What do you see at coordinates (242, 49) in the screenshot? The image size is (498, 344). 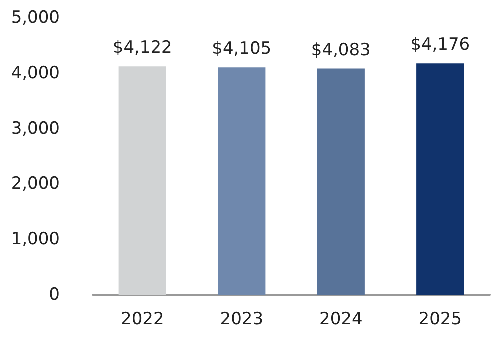 I see `data-label: $4,105` at bounding box center [242, 49].